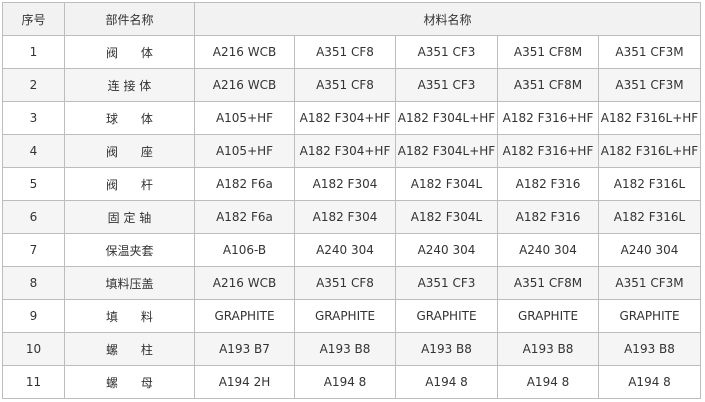 This screenshot has width=705, height=402. What do you see at coordinates (33, 151) in the screenshot?
I see `no-cell: 4` at bounding box center [33, 151].